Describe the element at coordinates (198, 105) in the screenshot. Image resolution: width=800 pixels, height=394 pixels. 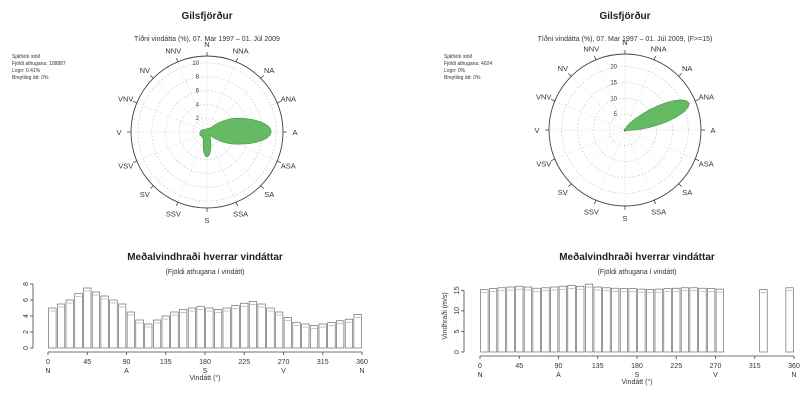
I see `ring-label: 4` at that location.